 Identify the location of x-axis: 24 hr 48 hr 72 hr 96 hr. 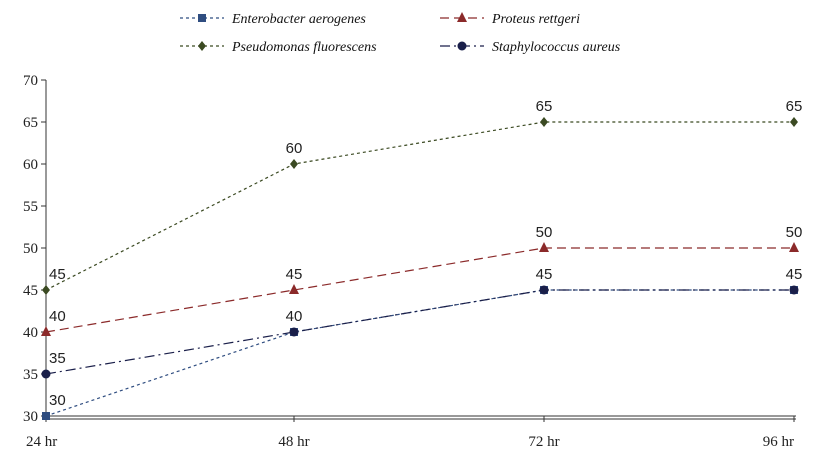
(411, 432).